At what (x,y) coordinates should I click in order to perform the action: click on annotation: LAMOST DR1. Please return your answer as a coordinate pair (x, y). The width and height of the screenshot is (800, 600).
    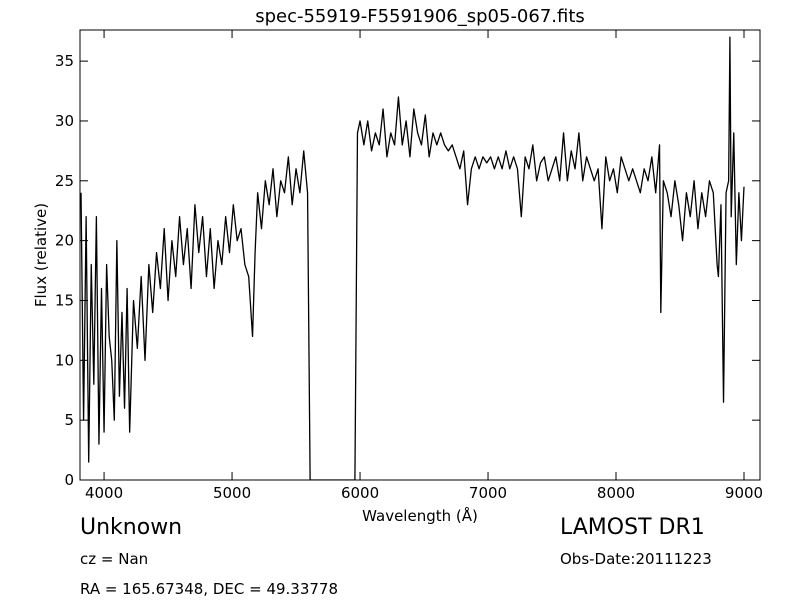
    Looking at the image, I should click on (632, 527).